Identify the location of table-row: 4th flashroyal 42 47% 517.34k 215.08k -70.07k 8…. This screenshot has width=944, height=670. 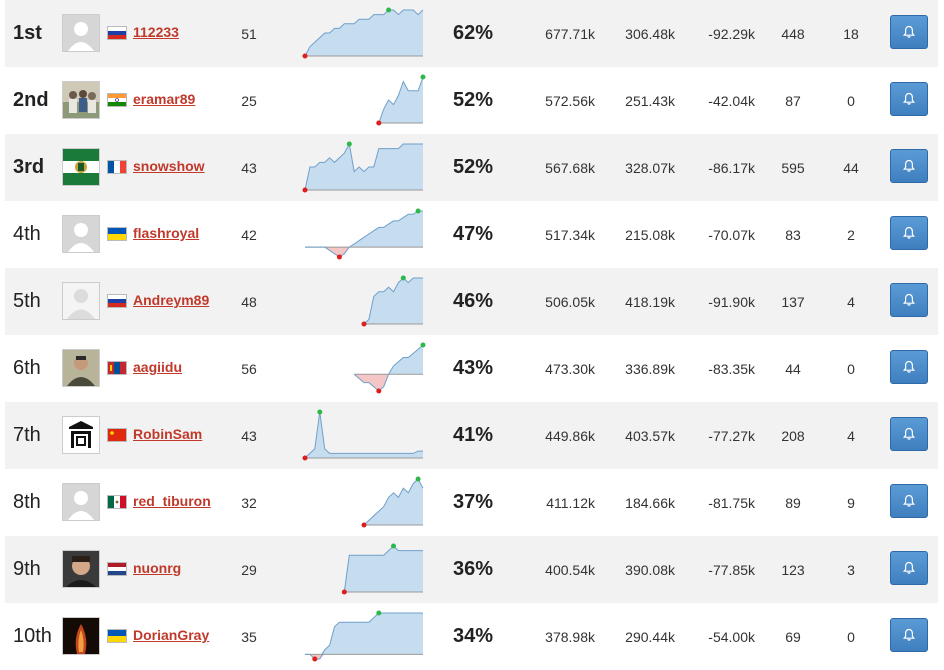
(471, 234).